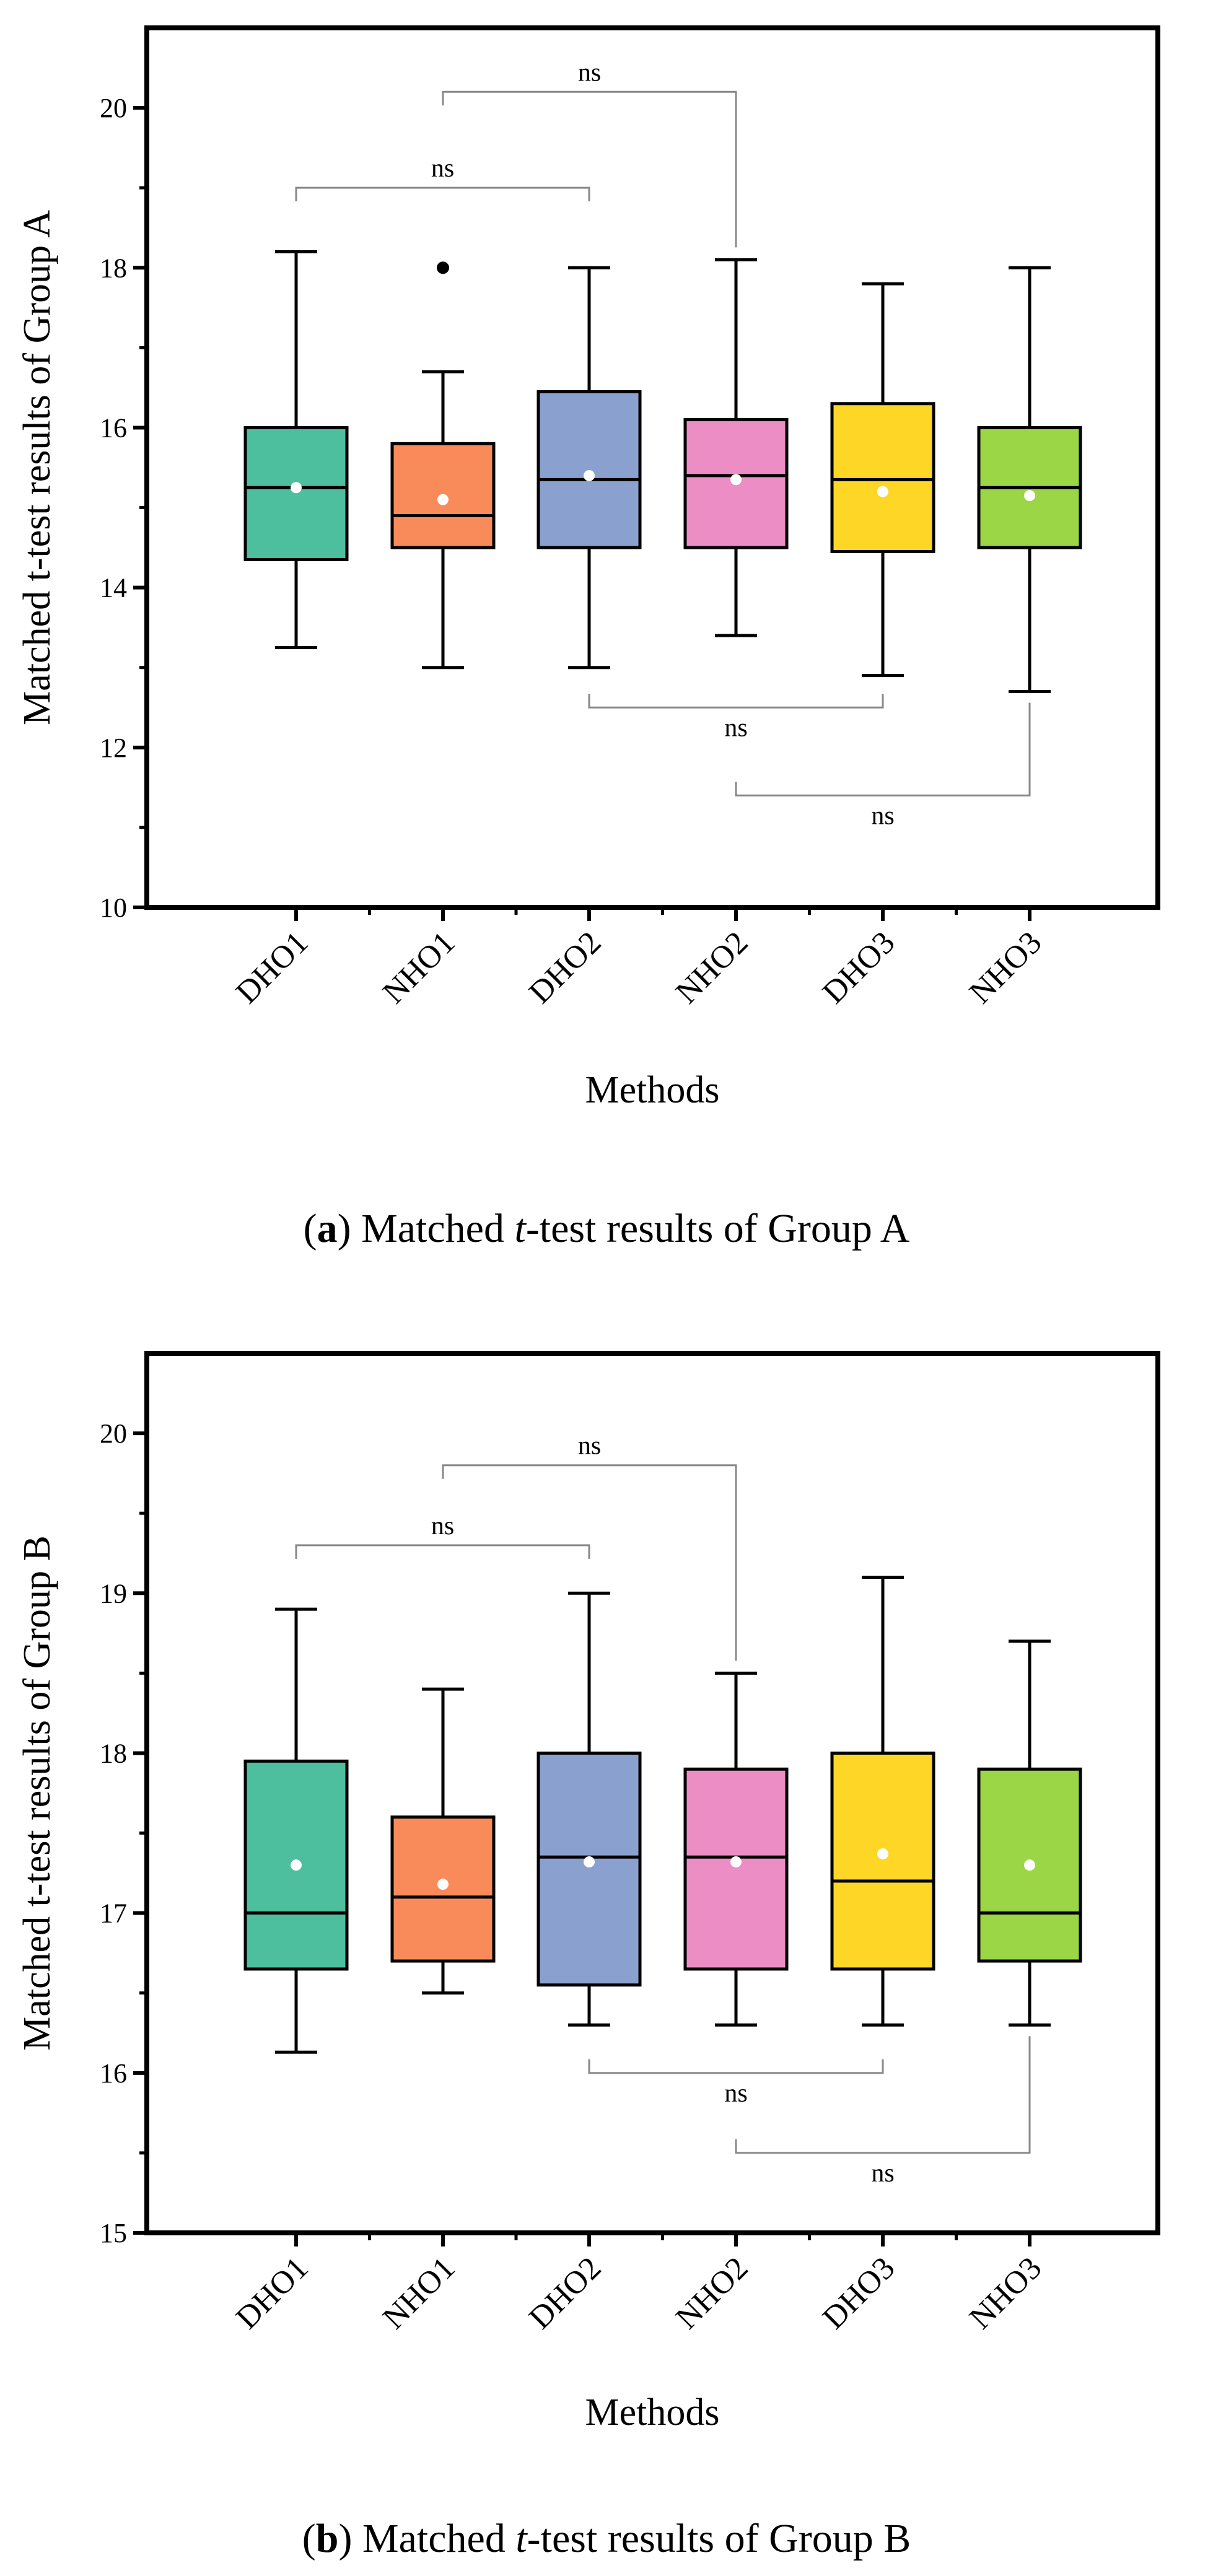 The width and height of the screenshot is (1213, 2576). I want to click on x-tick-label-dho2-a: DHO2, so click(565, 967).